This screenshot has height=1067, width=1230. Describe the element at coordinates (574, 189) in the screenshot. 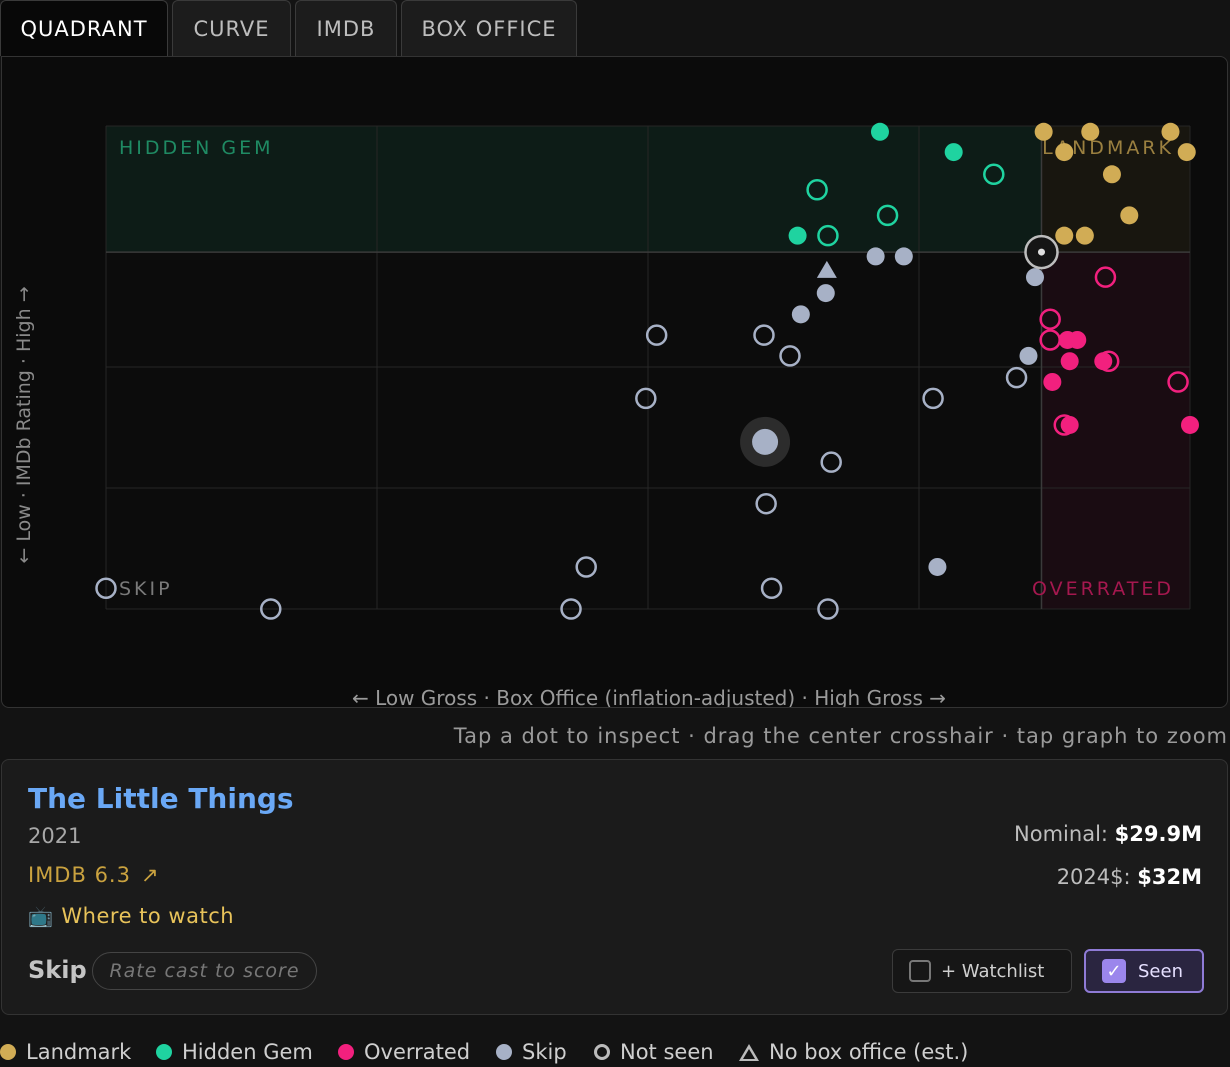

I see `hidden-gem-zone` at that location.